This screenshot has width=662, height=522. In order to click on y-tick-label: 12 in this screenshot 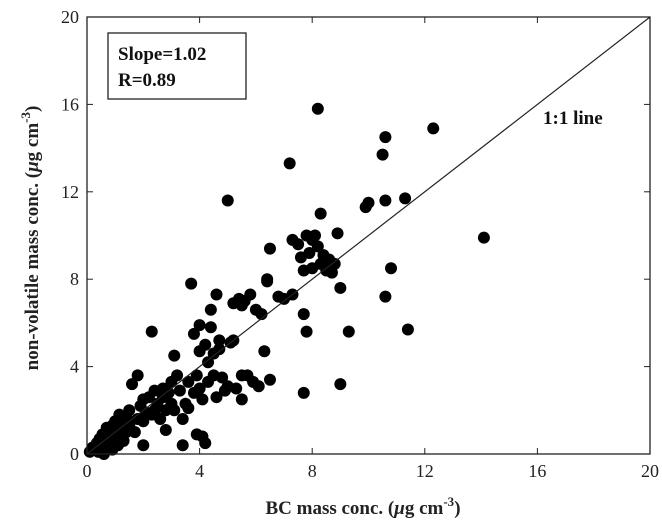, I will do `click(70, 192)`.